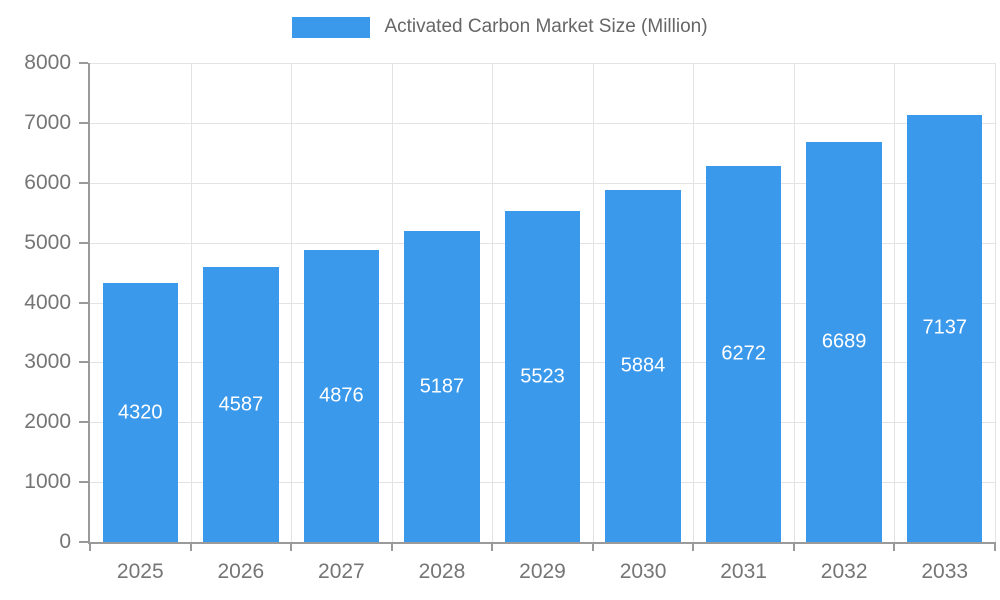 This screenshot has height=600, width=1000. What do you see at coordinates (341, 571) in the screenshot?
I see `x-axis-tick-label: 2027` at bounding box center [341, 571].